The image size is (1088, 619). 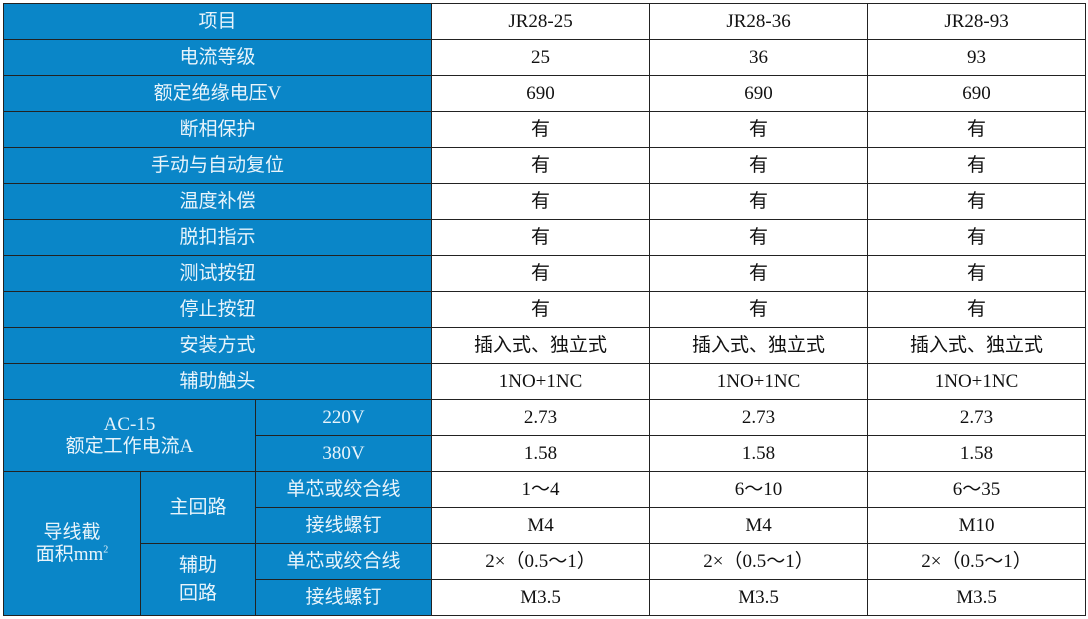 What do you see at coordinates (541, 57) in the screenshot?
I see `value-cell: 25` at bounding box center [541, 57].